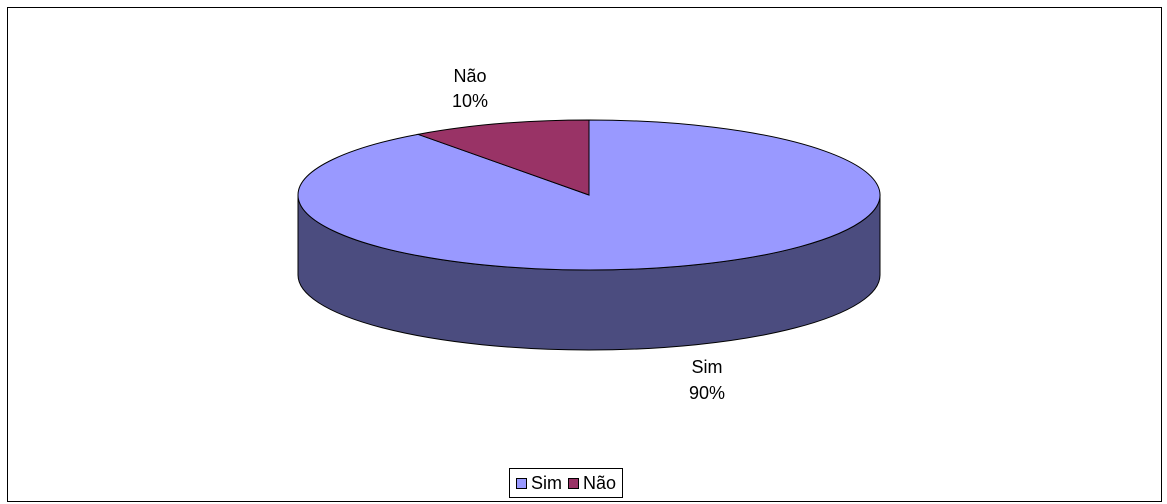  What do you see at coordinates (503, 157) in the screenshot?
I see `pie-slice-nao` at bounding box center [503, 157].